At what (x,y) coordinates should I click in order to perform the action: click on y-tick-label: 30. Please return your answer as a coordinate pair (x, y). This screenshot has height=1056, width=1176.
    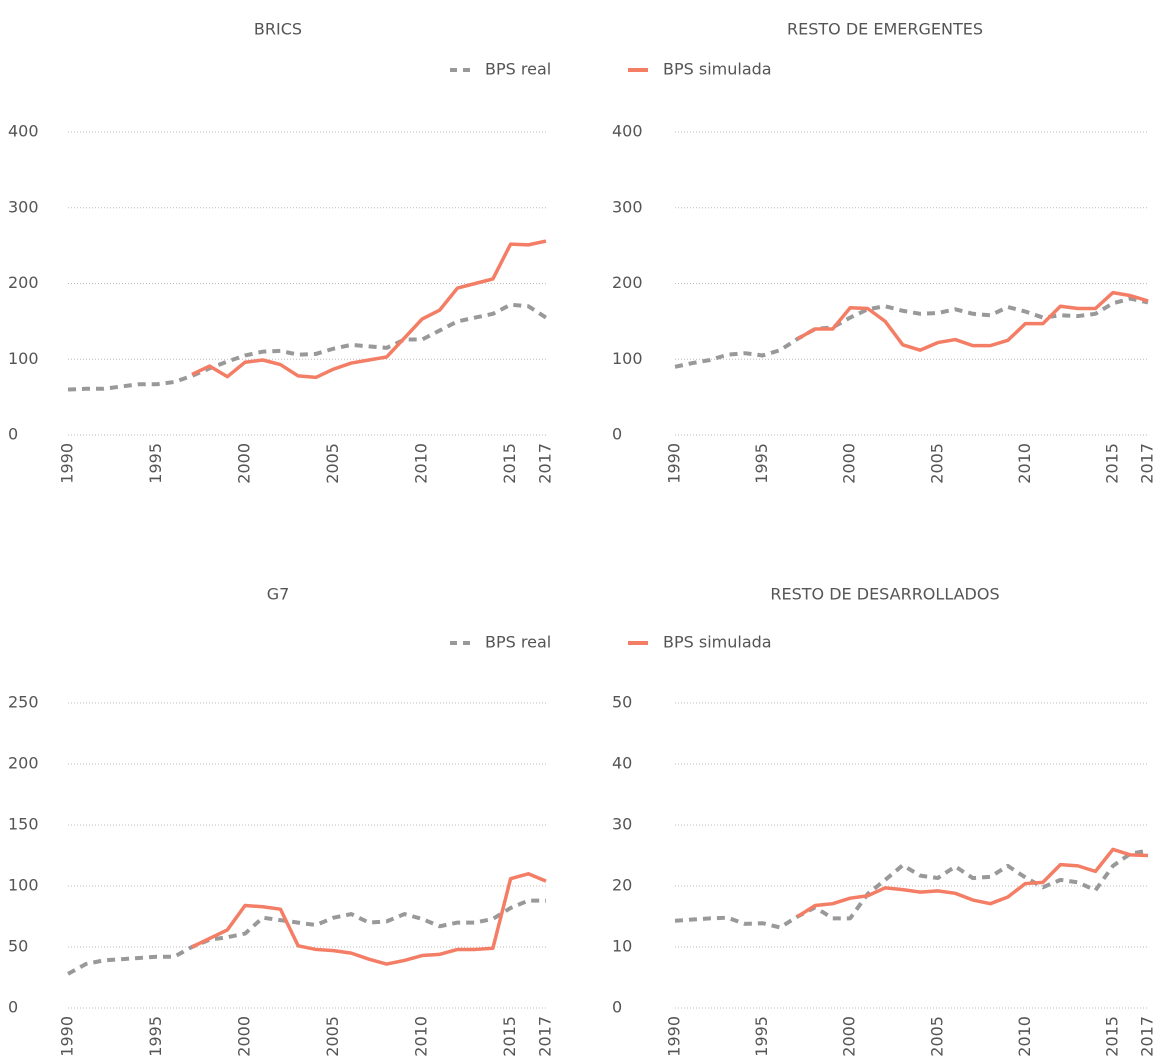
    Looking at the image, I should click on (622, 824).